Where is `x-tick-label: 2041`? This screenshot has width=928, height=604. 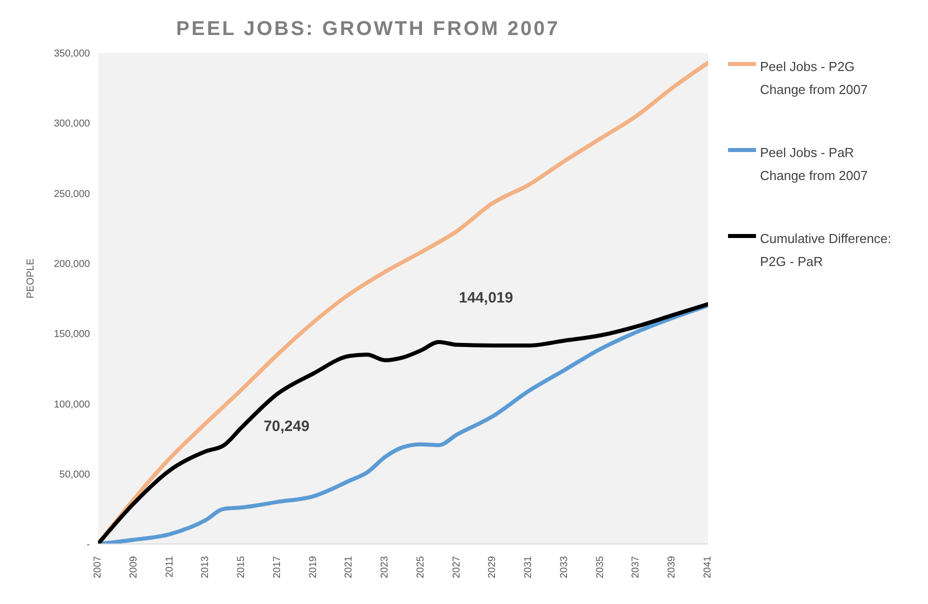 x-tick-label: 2041 is located at coordinates (708, 567).